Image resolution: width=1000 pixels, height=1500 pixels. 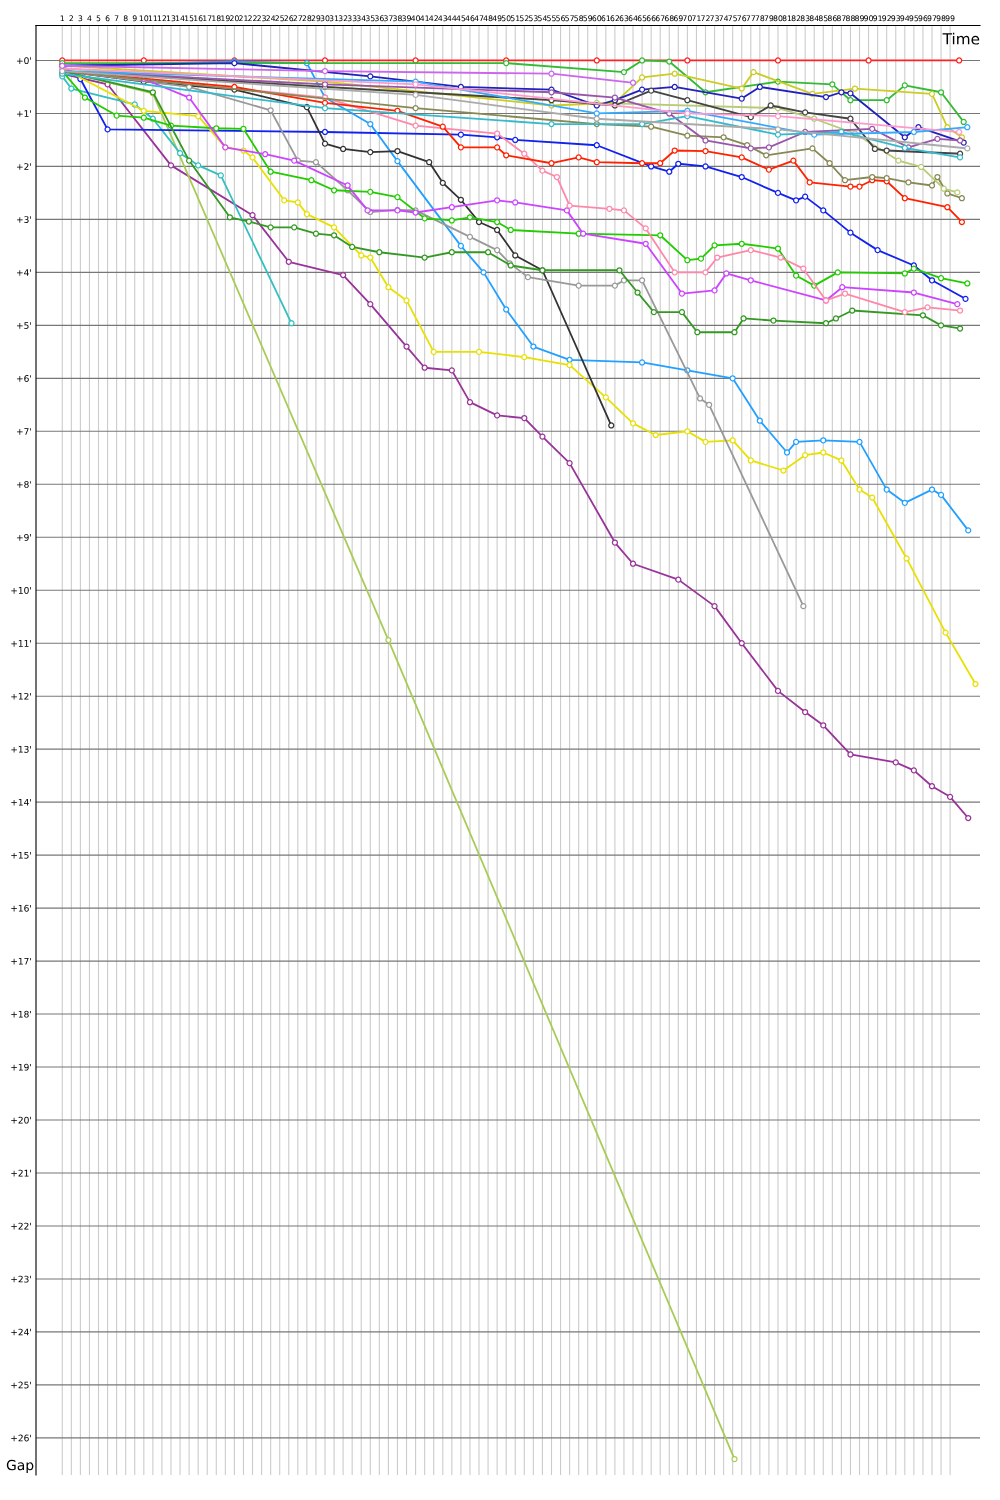 I want to click on y-tick-label: +21', so click(x=21, y=1173).